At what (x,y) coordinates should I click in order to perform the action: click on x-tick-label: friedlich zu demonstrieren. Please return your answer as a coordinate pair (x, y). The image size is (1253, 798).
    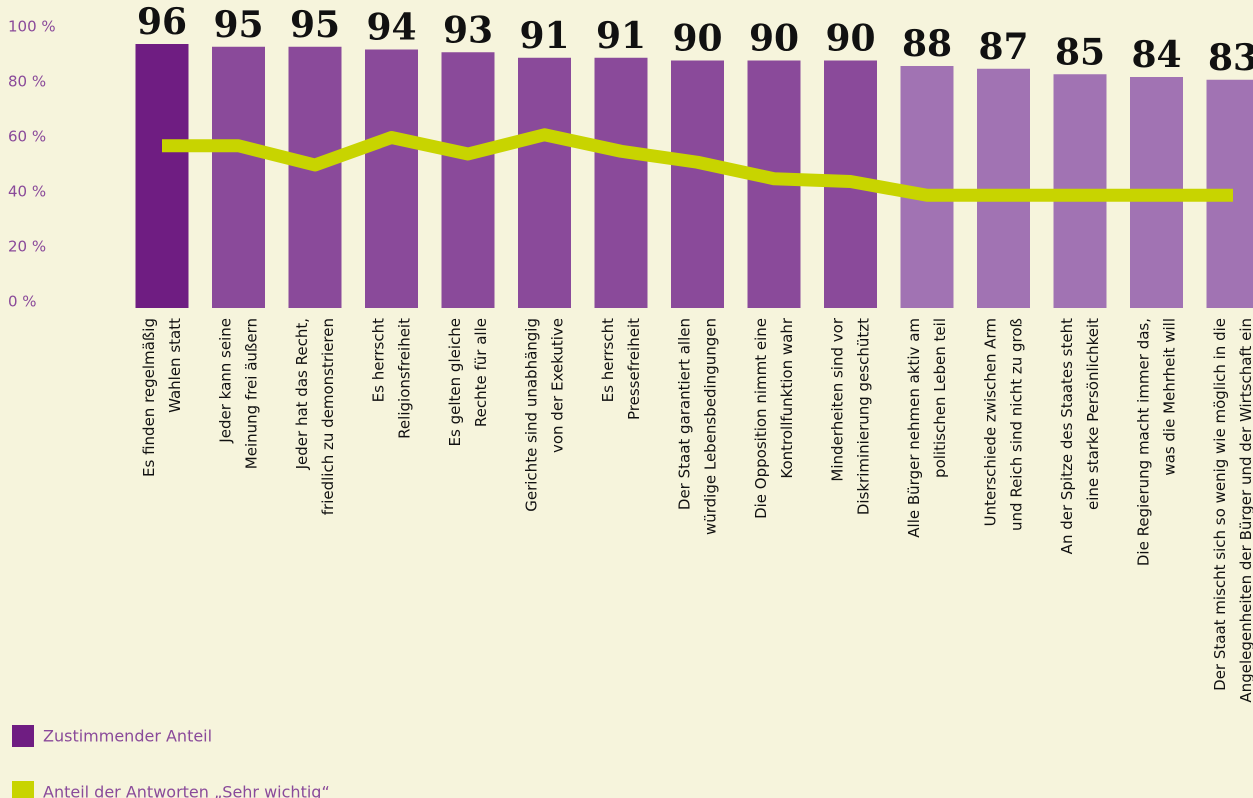
    Looking at the image, I should click on (328, 416).